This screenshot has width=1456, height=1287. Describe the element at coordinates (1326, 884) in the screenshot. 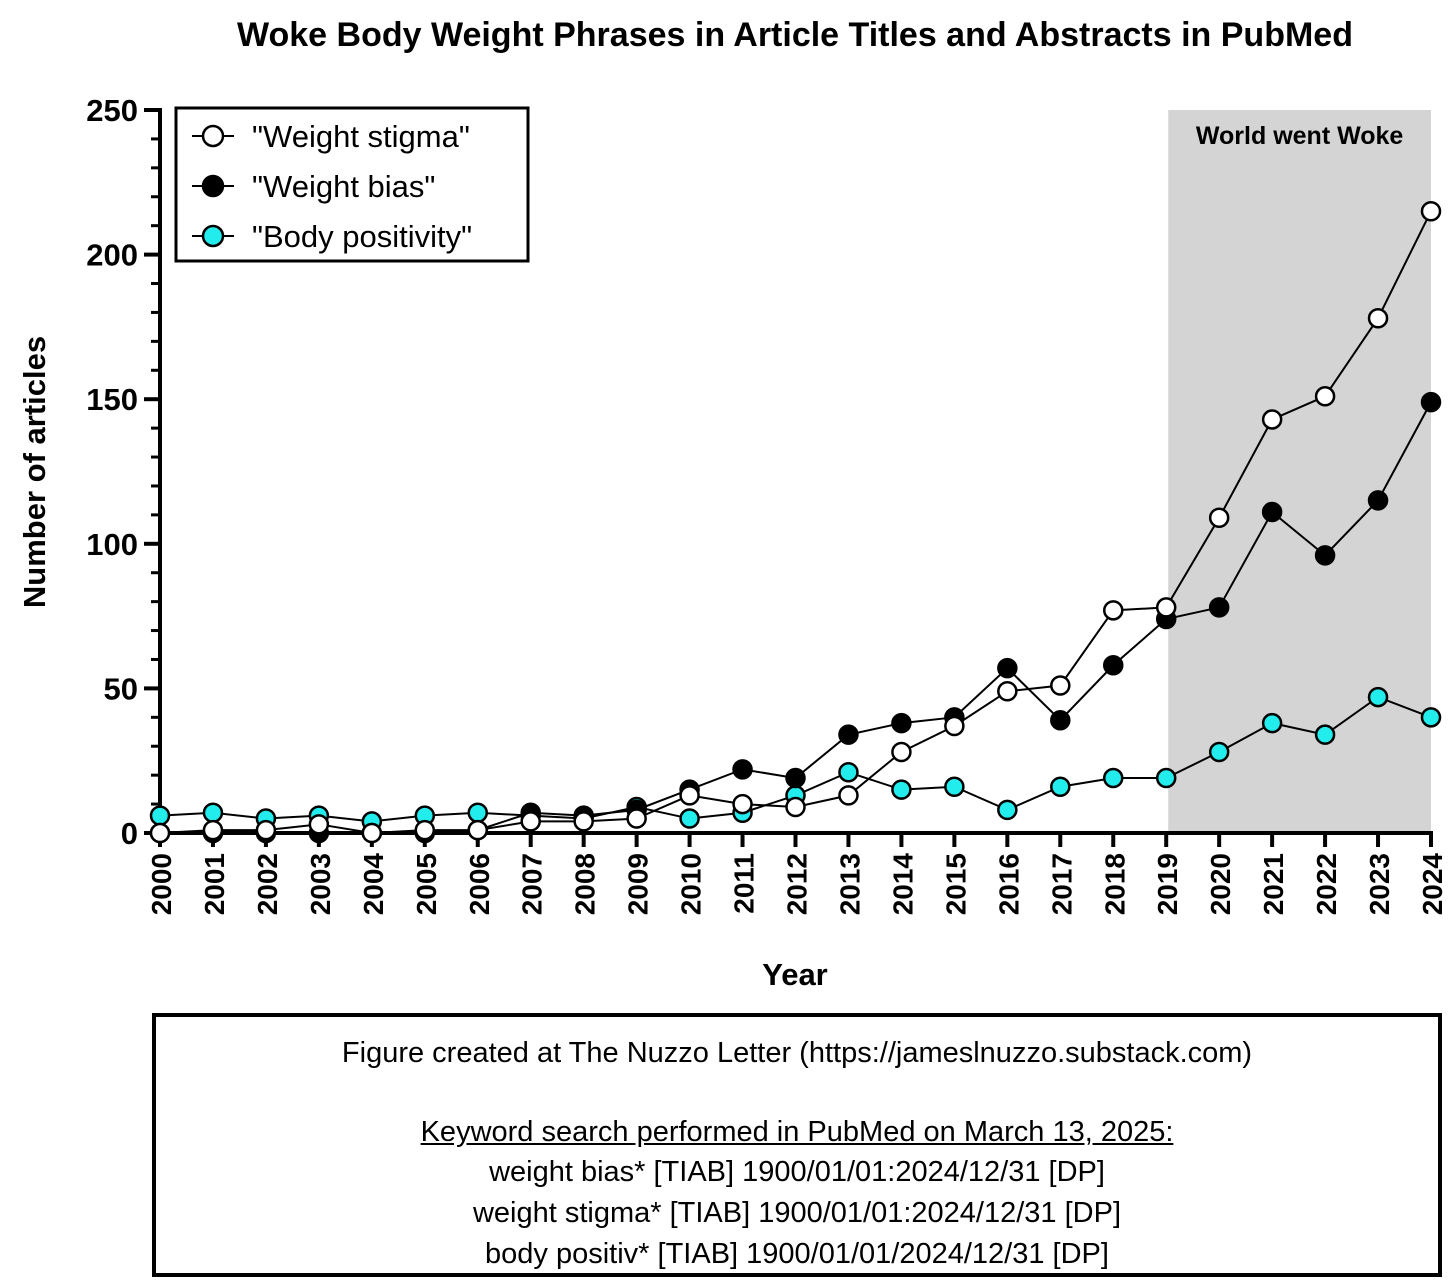

I see `x-tick-label: 2022` at that location.